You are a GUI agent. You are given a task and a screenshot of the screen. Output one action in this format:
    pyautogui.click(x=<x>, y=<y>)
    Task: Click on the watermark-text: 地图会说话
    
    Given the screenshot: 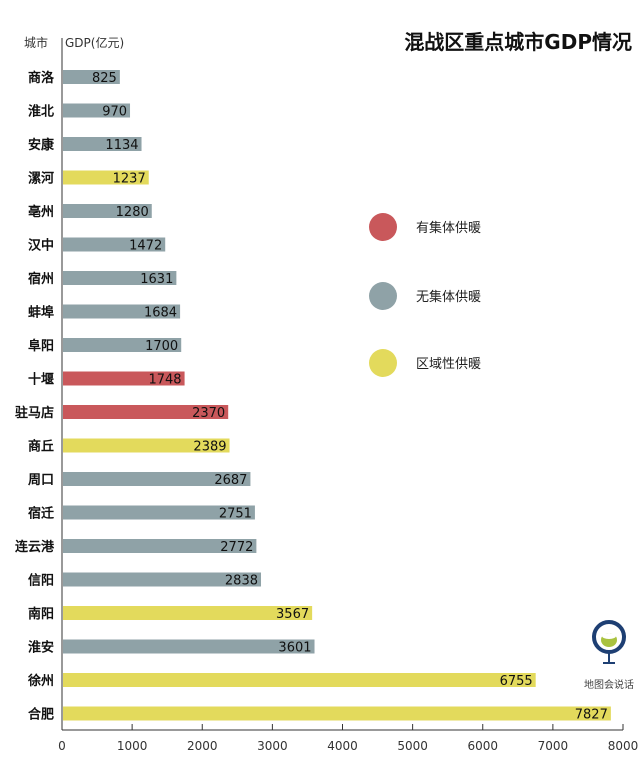 What is the action you would take?
    pyautogui.click(x=609, y=685)
    